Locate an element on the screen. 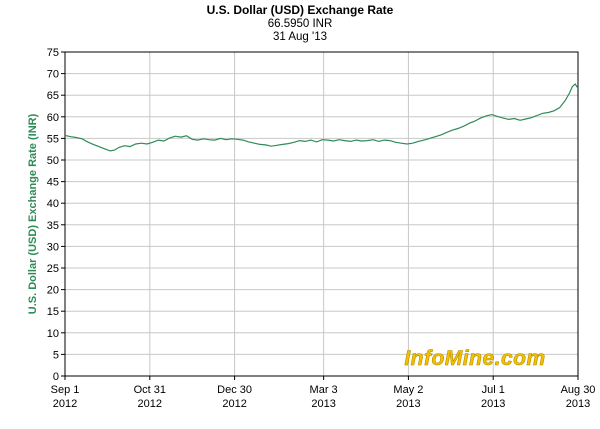 This screenshot has width=600, height=429. y-tick-label: 40 is located at coordinates (53, 204).